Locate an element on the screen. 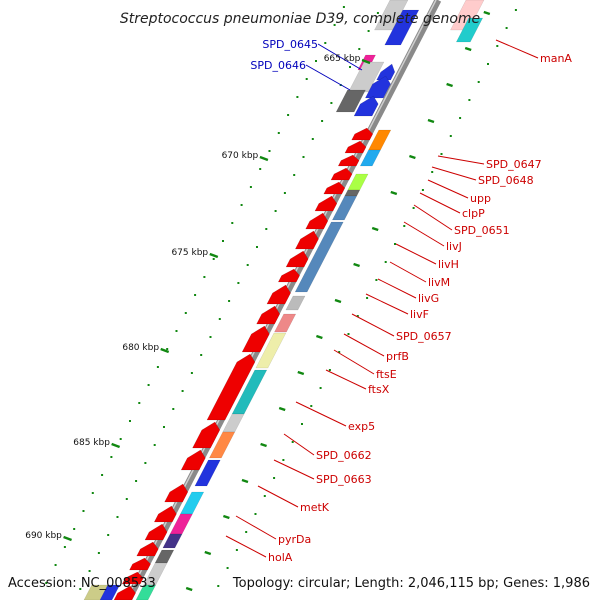 The image size is (600, 600). kbp-label: 680 kbp is located at coordinates (140, 348).